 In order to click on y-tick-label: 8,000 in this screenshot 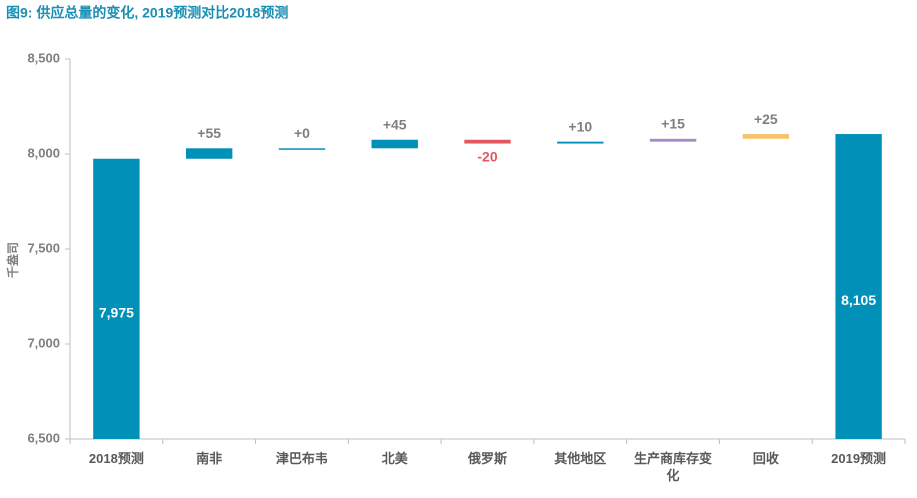, I will do `click(43, 152)`.